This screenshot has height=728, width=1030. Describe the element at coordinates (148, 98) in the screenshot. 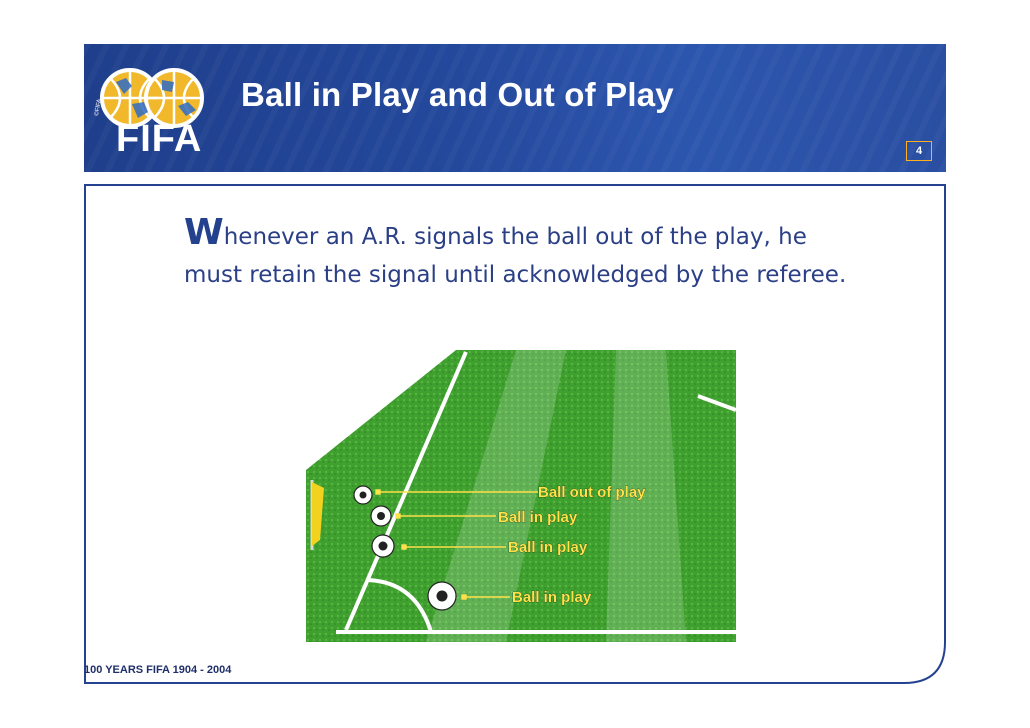

I see `fifa-globes-logo: ©FIFA` at that location.